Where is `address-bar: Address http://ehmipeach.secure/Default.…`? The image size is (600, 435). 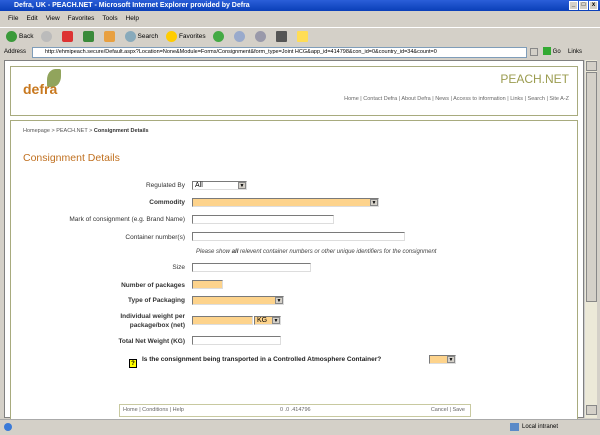
address-bar: Address http://ehmipeach.secure/Default.… is located at coordinates (300, 52).